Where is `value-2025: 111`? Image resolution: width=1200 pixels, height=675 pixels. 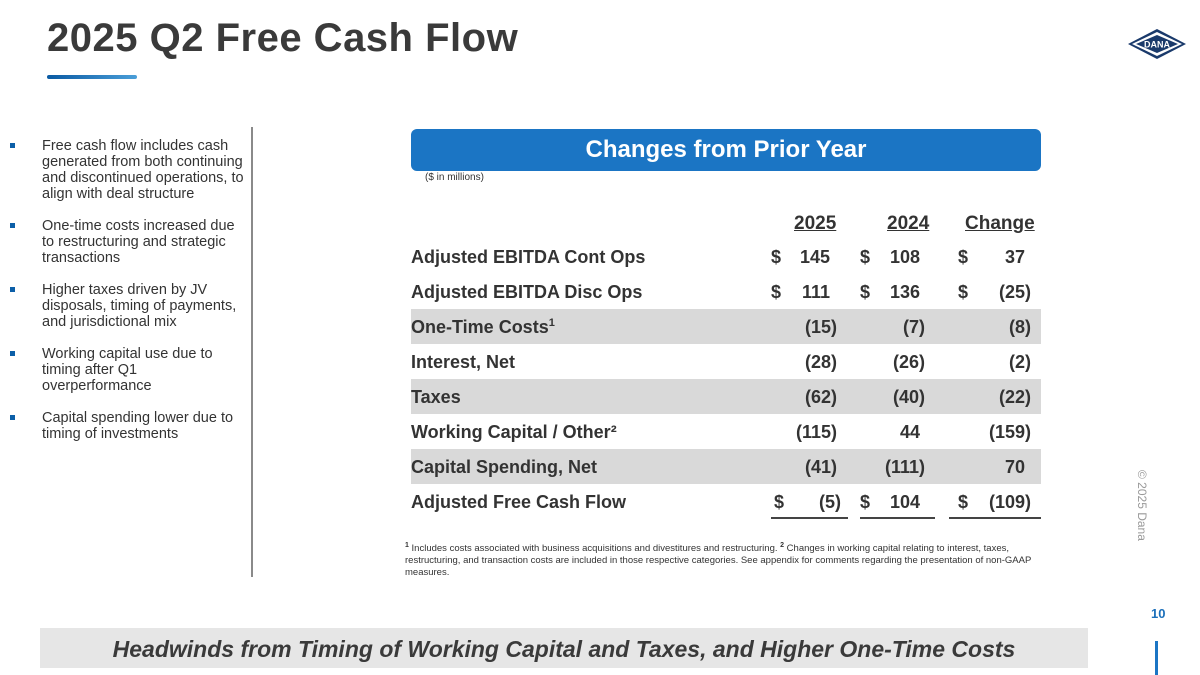
value-2025: 111 is located at coordinates (815, 292).